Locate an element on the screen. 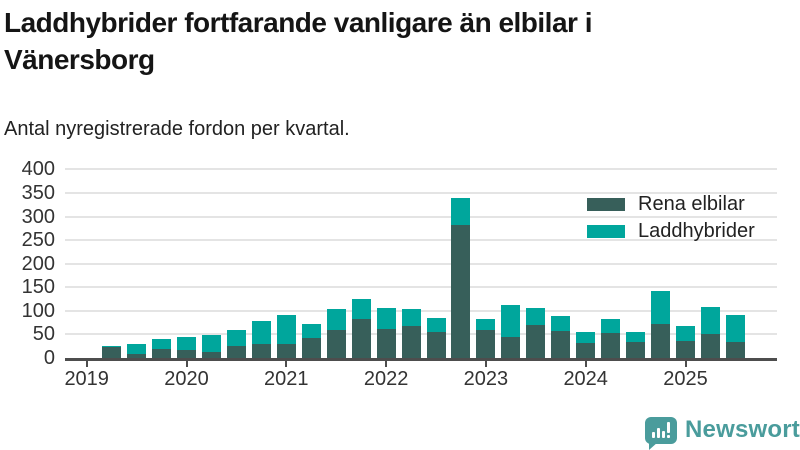  newsworthy-wordmark: Newsworthy is located at coordinates (742, 429).